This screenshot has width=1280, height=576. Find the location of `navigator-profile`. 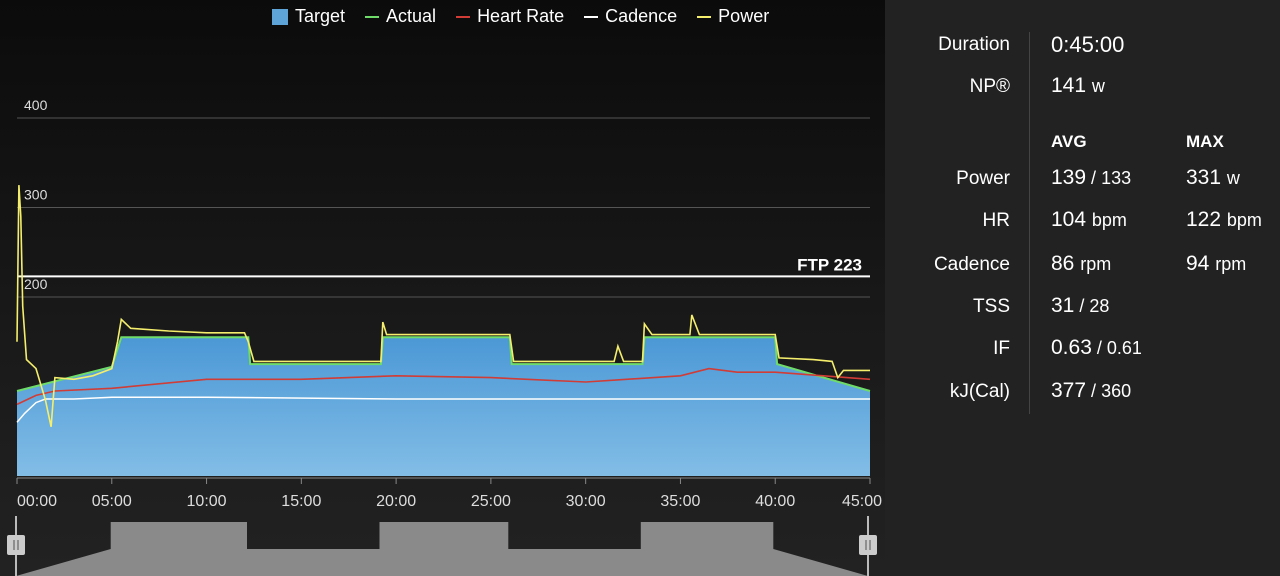

navigator-profile is located at coordinates (442, 549).